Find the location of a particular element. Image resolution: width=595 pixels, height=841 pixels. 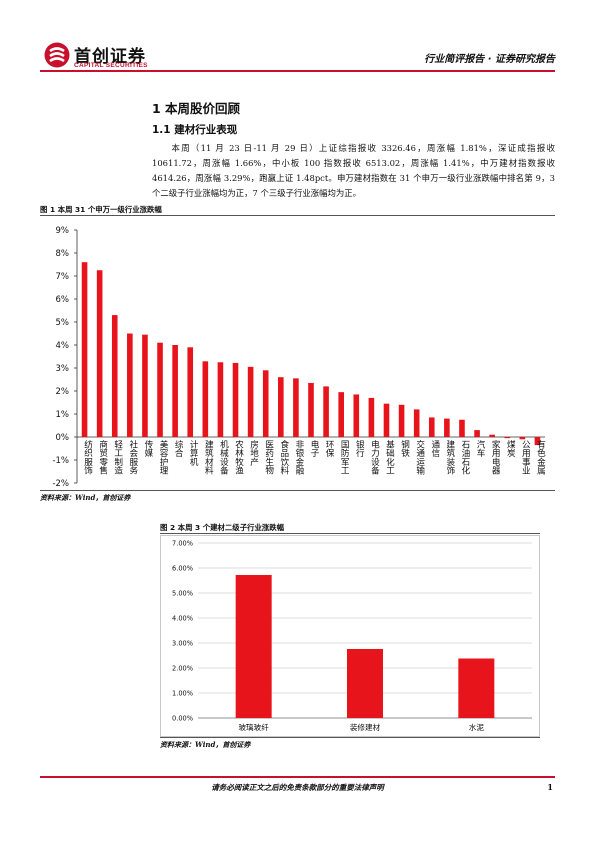

figure1-top-rule is located at coordinates (297, 215).